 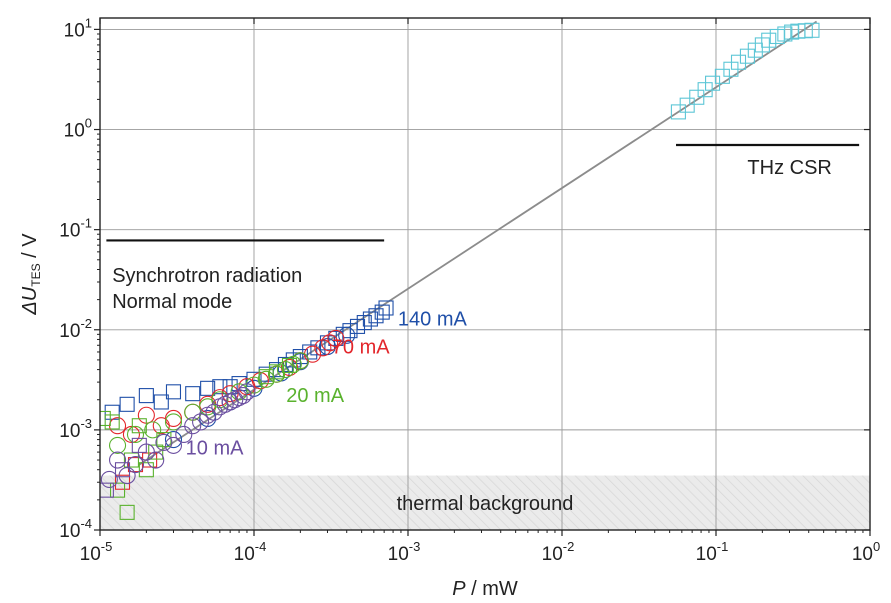 What do you see at coordinates (433, 320) in the screenshot?
I see `series-label: 140 mA` at bounding box center [433, 320].